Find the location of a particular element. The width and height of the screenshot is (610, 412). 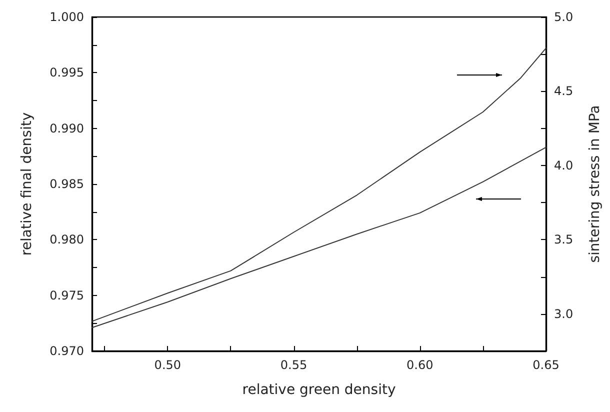

y-tick-label: 0.975 is located at coordinates (67, 295).